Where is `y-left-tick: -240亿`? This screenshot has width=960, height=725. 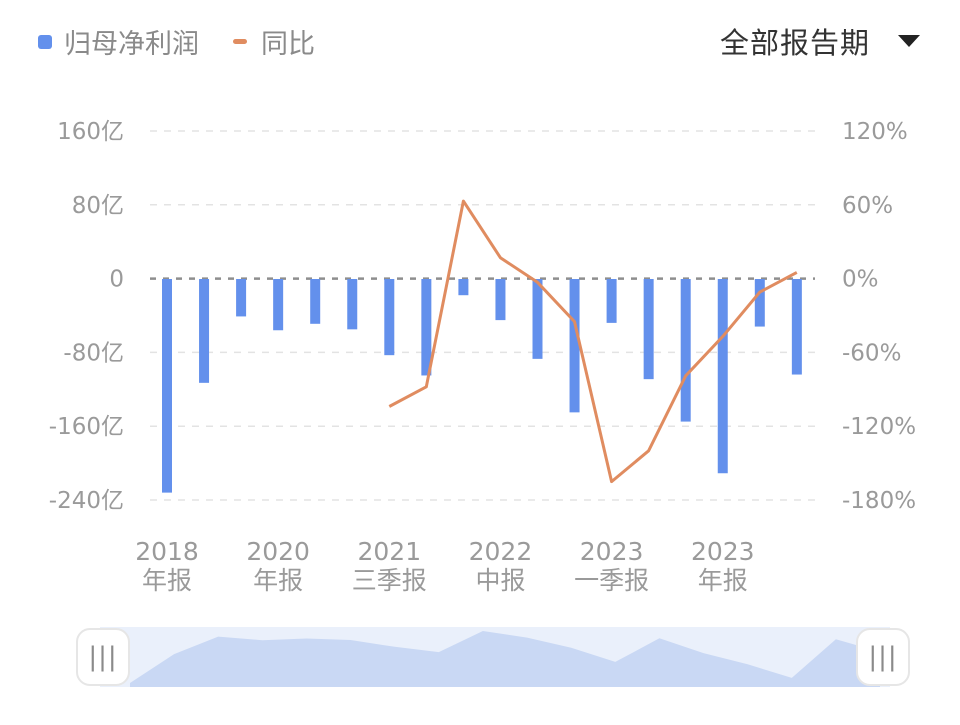 y-left-tick: -240亿 is located at coordinates (86, 501).